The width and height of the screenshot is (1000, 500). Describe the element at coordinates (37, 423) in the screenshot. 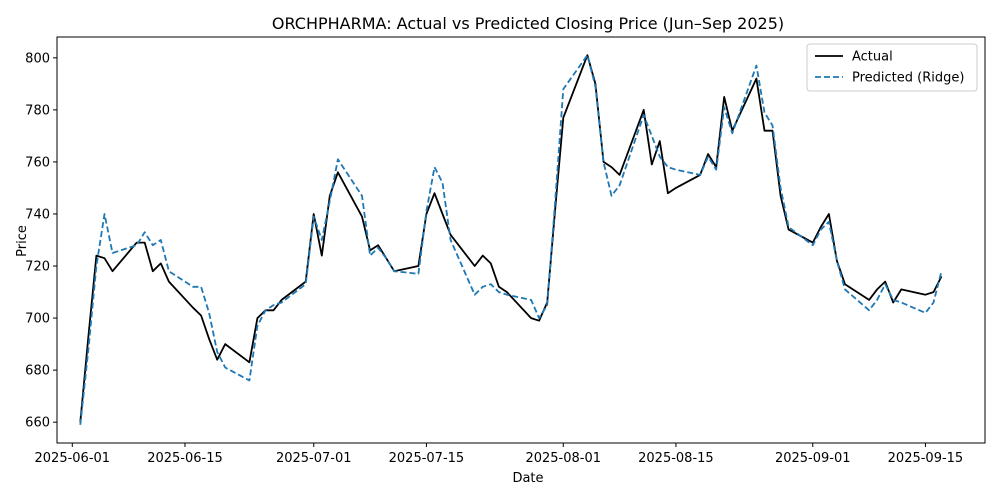

I see `y-tick-label: 660` at that location.